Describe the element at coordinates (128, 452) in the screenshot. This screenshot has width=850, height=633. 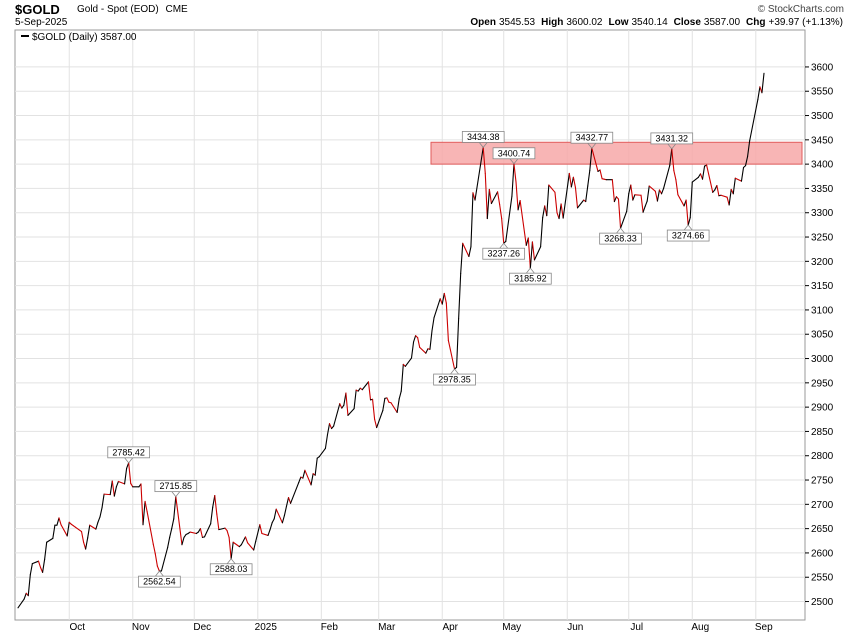
I see `annotation-label: 2785.42` at that location.